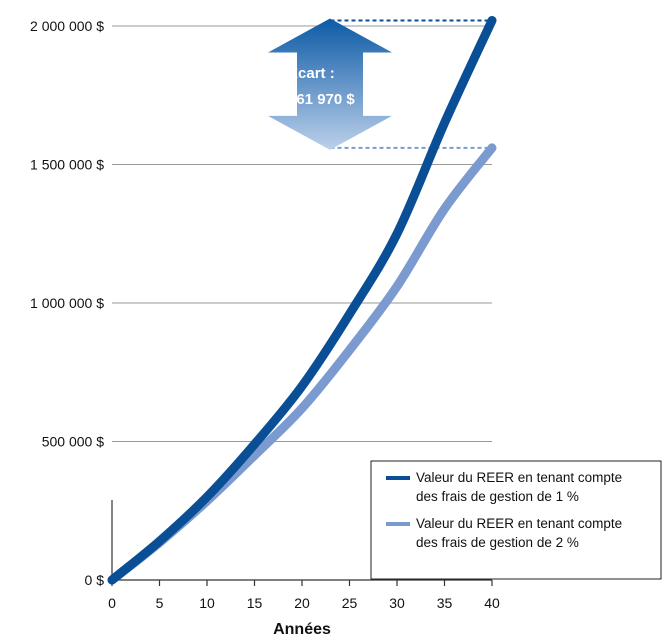  Describe the element at coordinates (67, 303) in the screenshot. I see `y-tick-label: 1 000 000 $` at that location.